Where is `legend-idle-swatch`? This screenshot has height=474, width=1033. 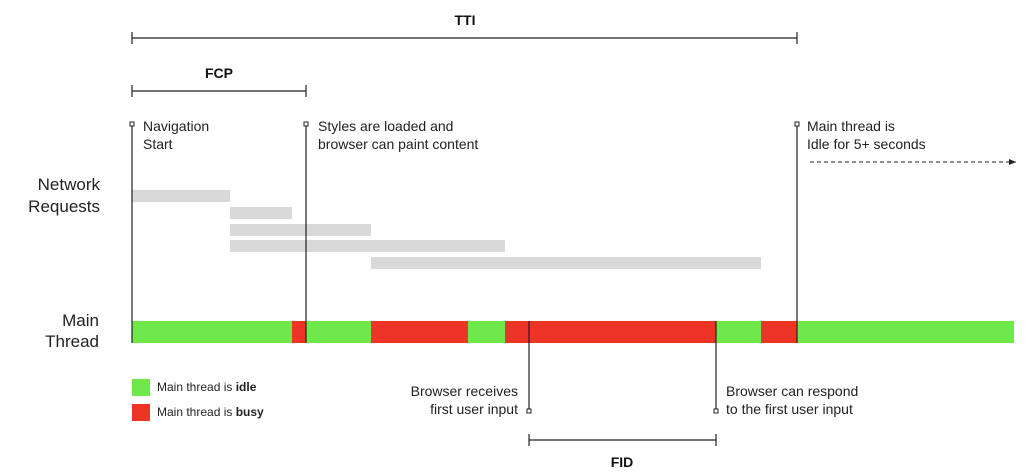 legend-idle-swatch is located at coordinates (141, 387).